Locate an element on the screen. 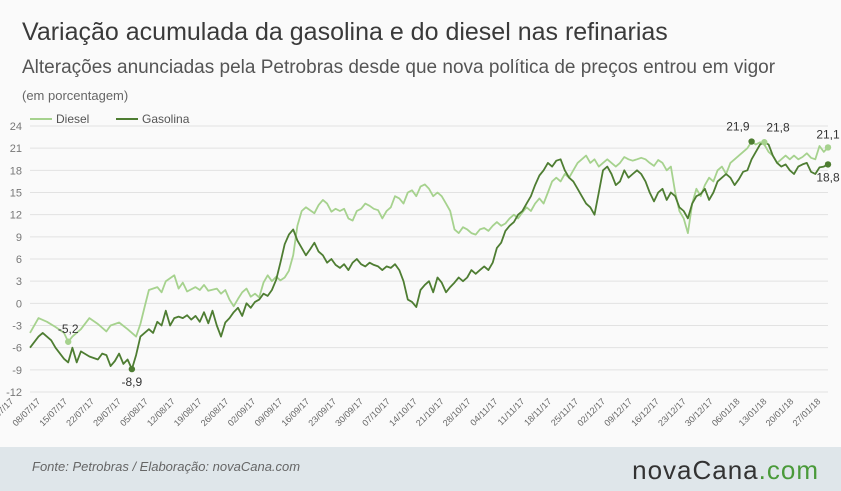  logo-main: novaCana is located at coordinates (695, 470).